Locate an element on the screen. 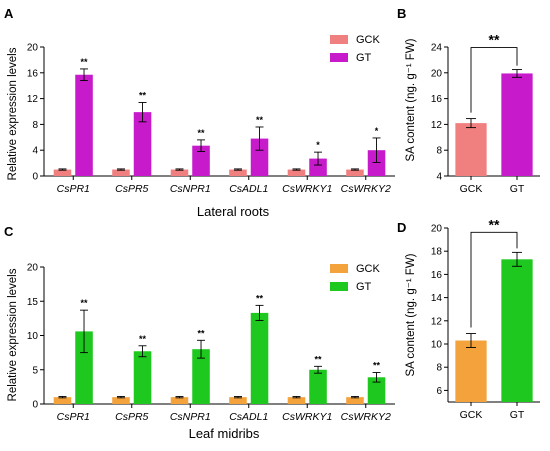 This screenshot has width=550, height=451. panel-b-plot: 4 8 12 16 20 24 GCK GT ** is located at coordinates (485, 113).